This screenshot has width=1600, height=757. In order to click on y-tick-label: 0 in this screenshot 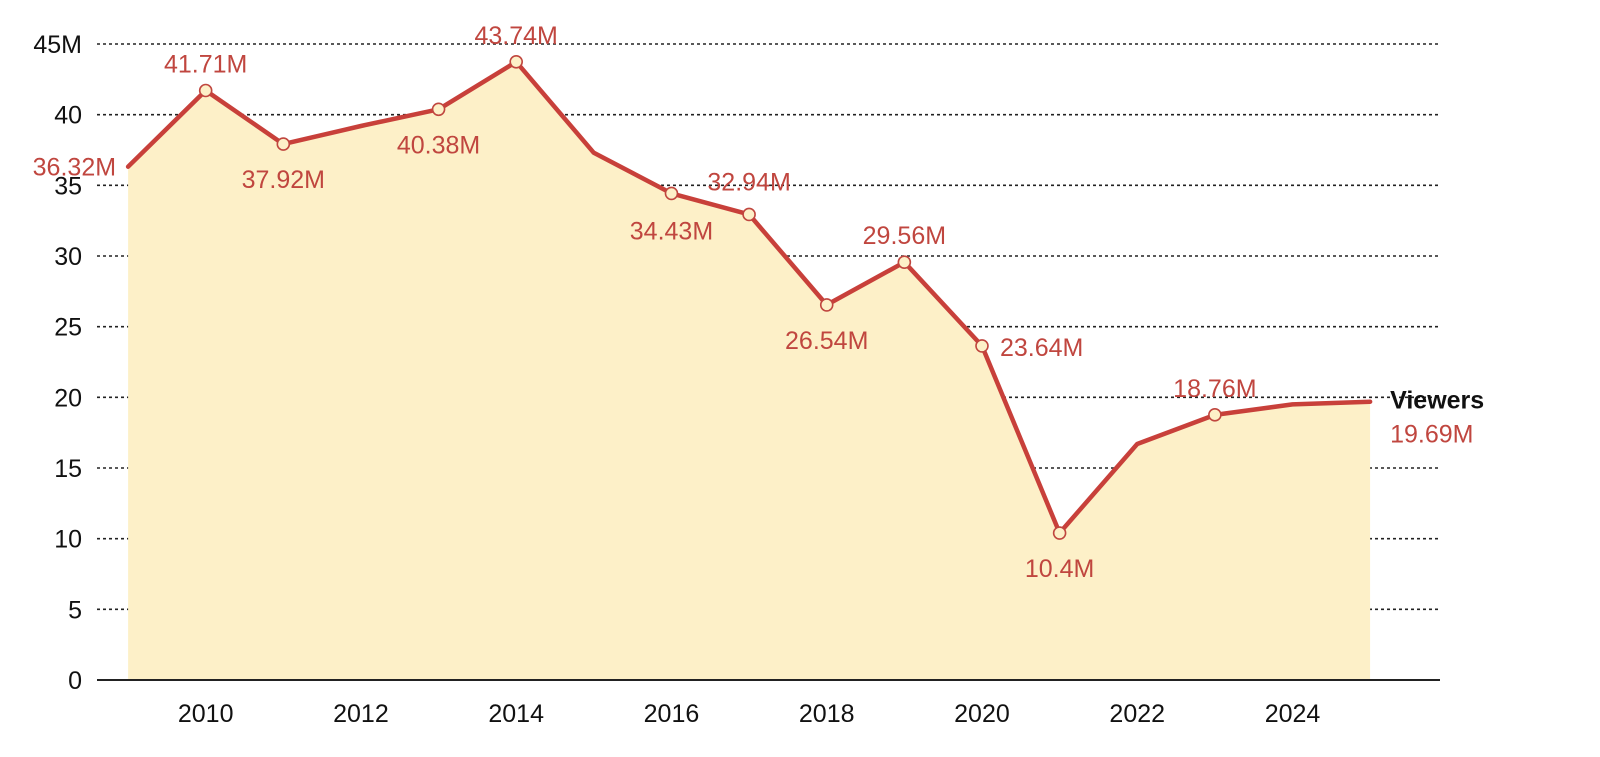, I will do `click(75, 681)`.